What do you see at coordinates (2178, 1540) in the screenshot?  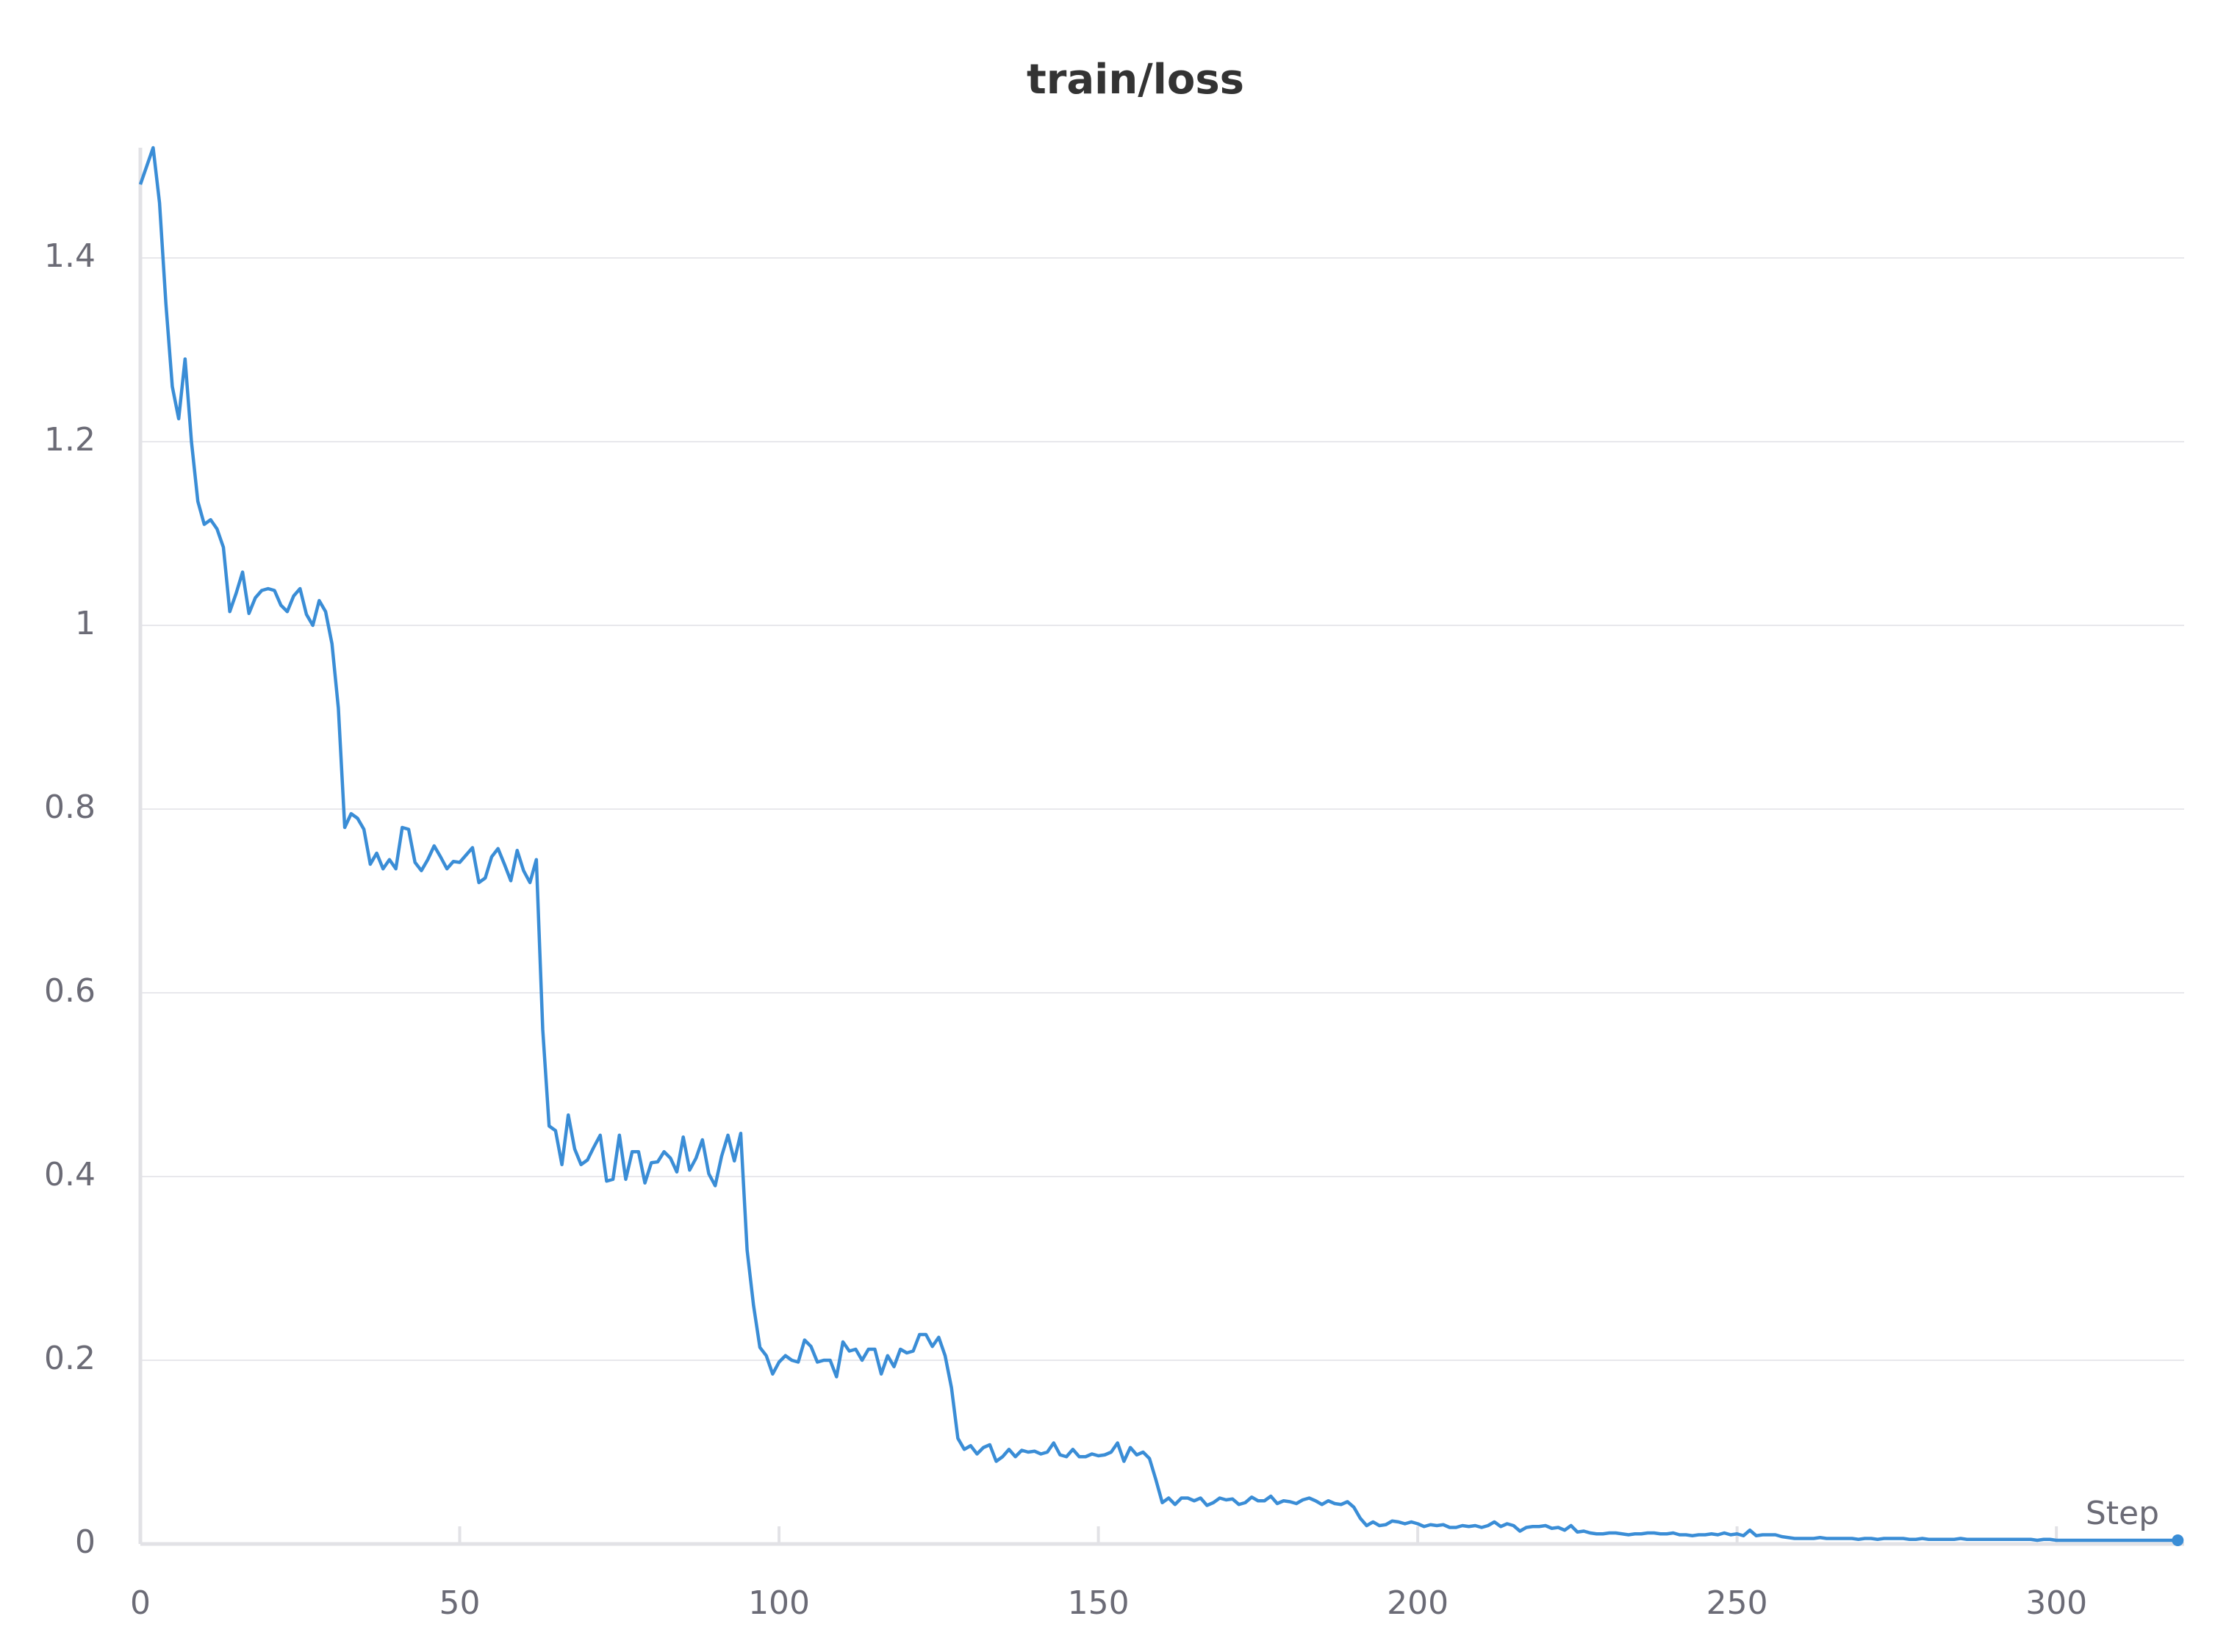 I see `last-point` at bounding box center [2178, 1540].